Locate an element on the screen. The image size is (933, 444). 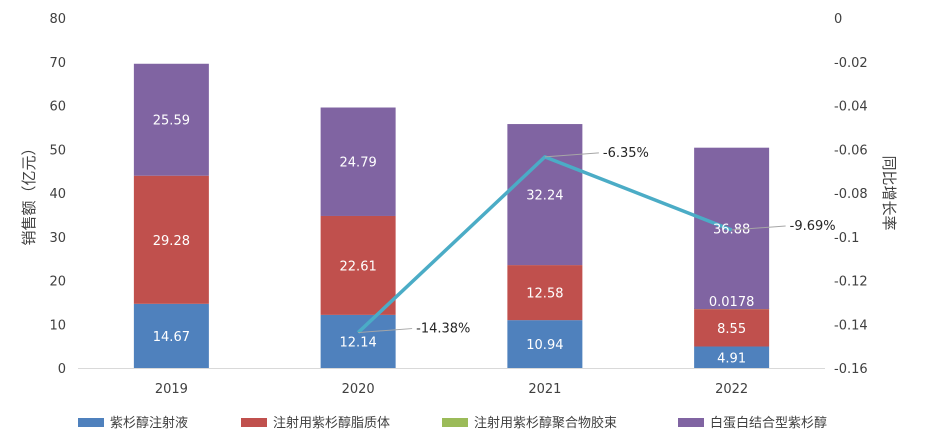
legend-label: 注射用紫杉醇聚合物胶束 is located at coordinates (545, 423).